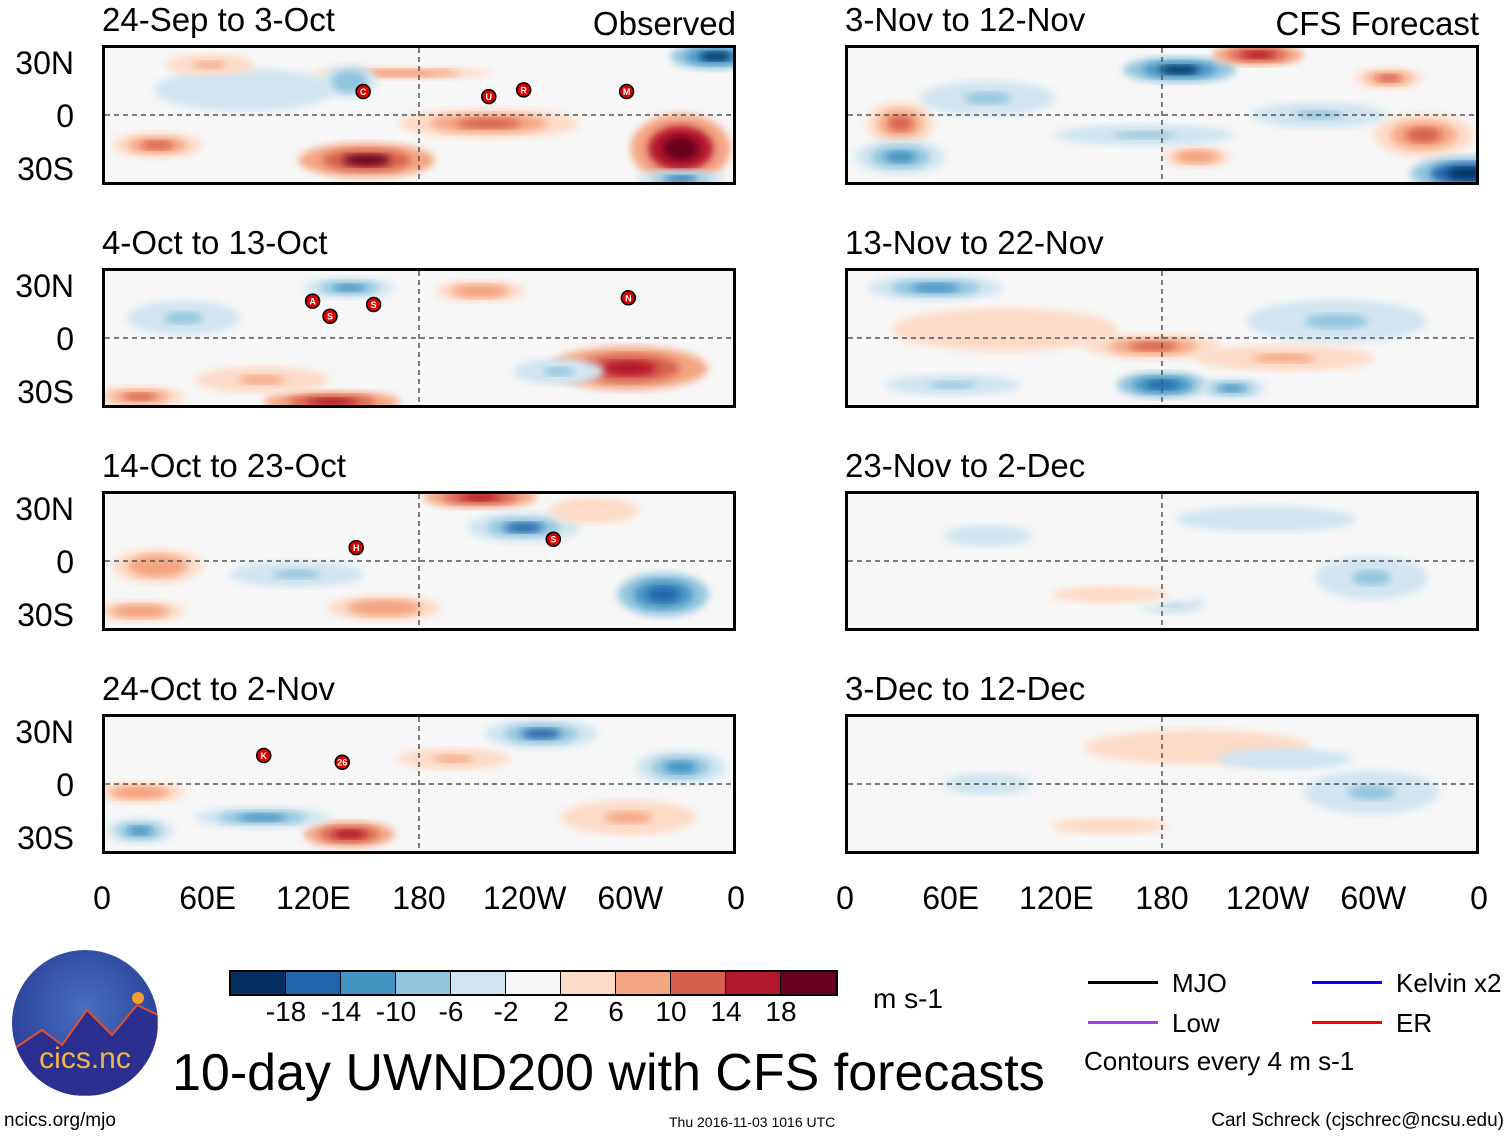 This screenshot has width=1510, height=1137. Describe the element at coordinates (1199, 983) in the screenshot. I see `legend-label: MJO` at that location.